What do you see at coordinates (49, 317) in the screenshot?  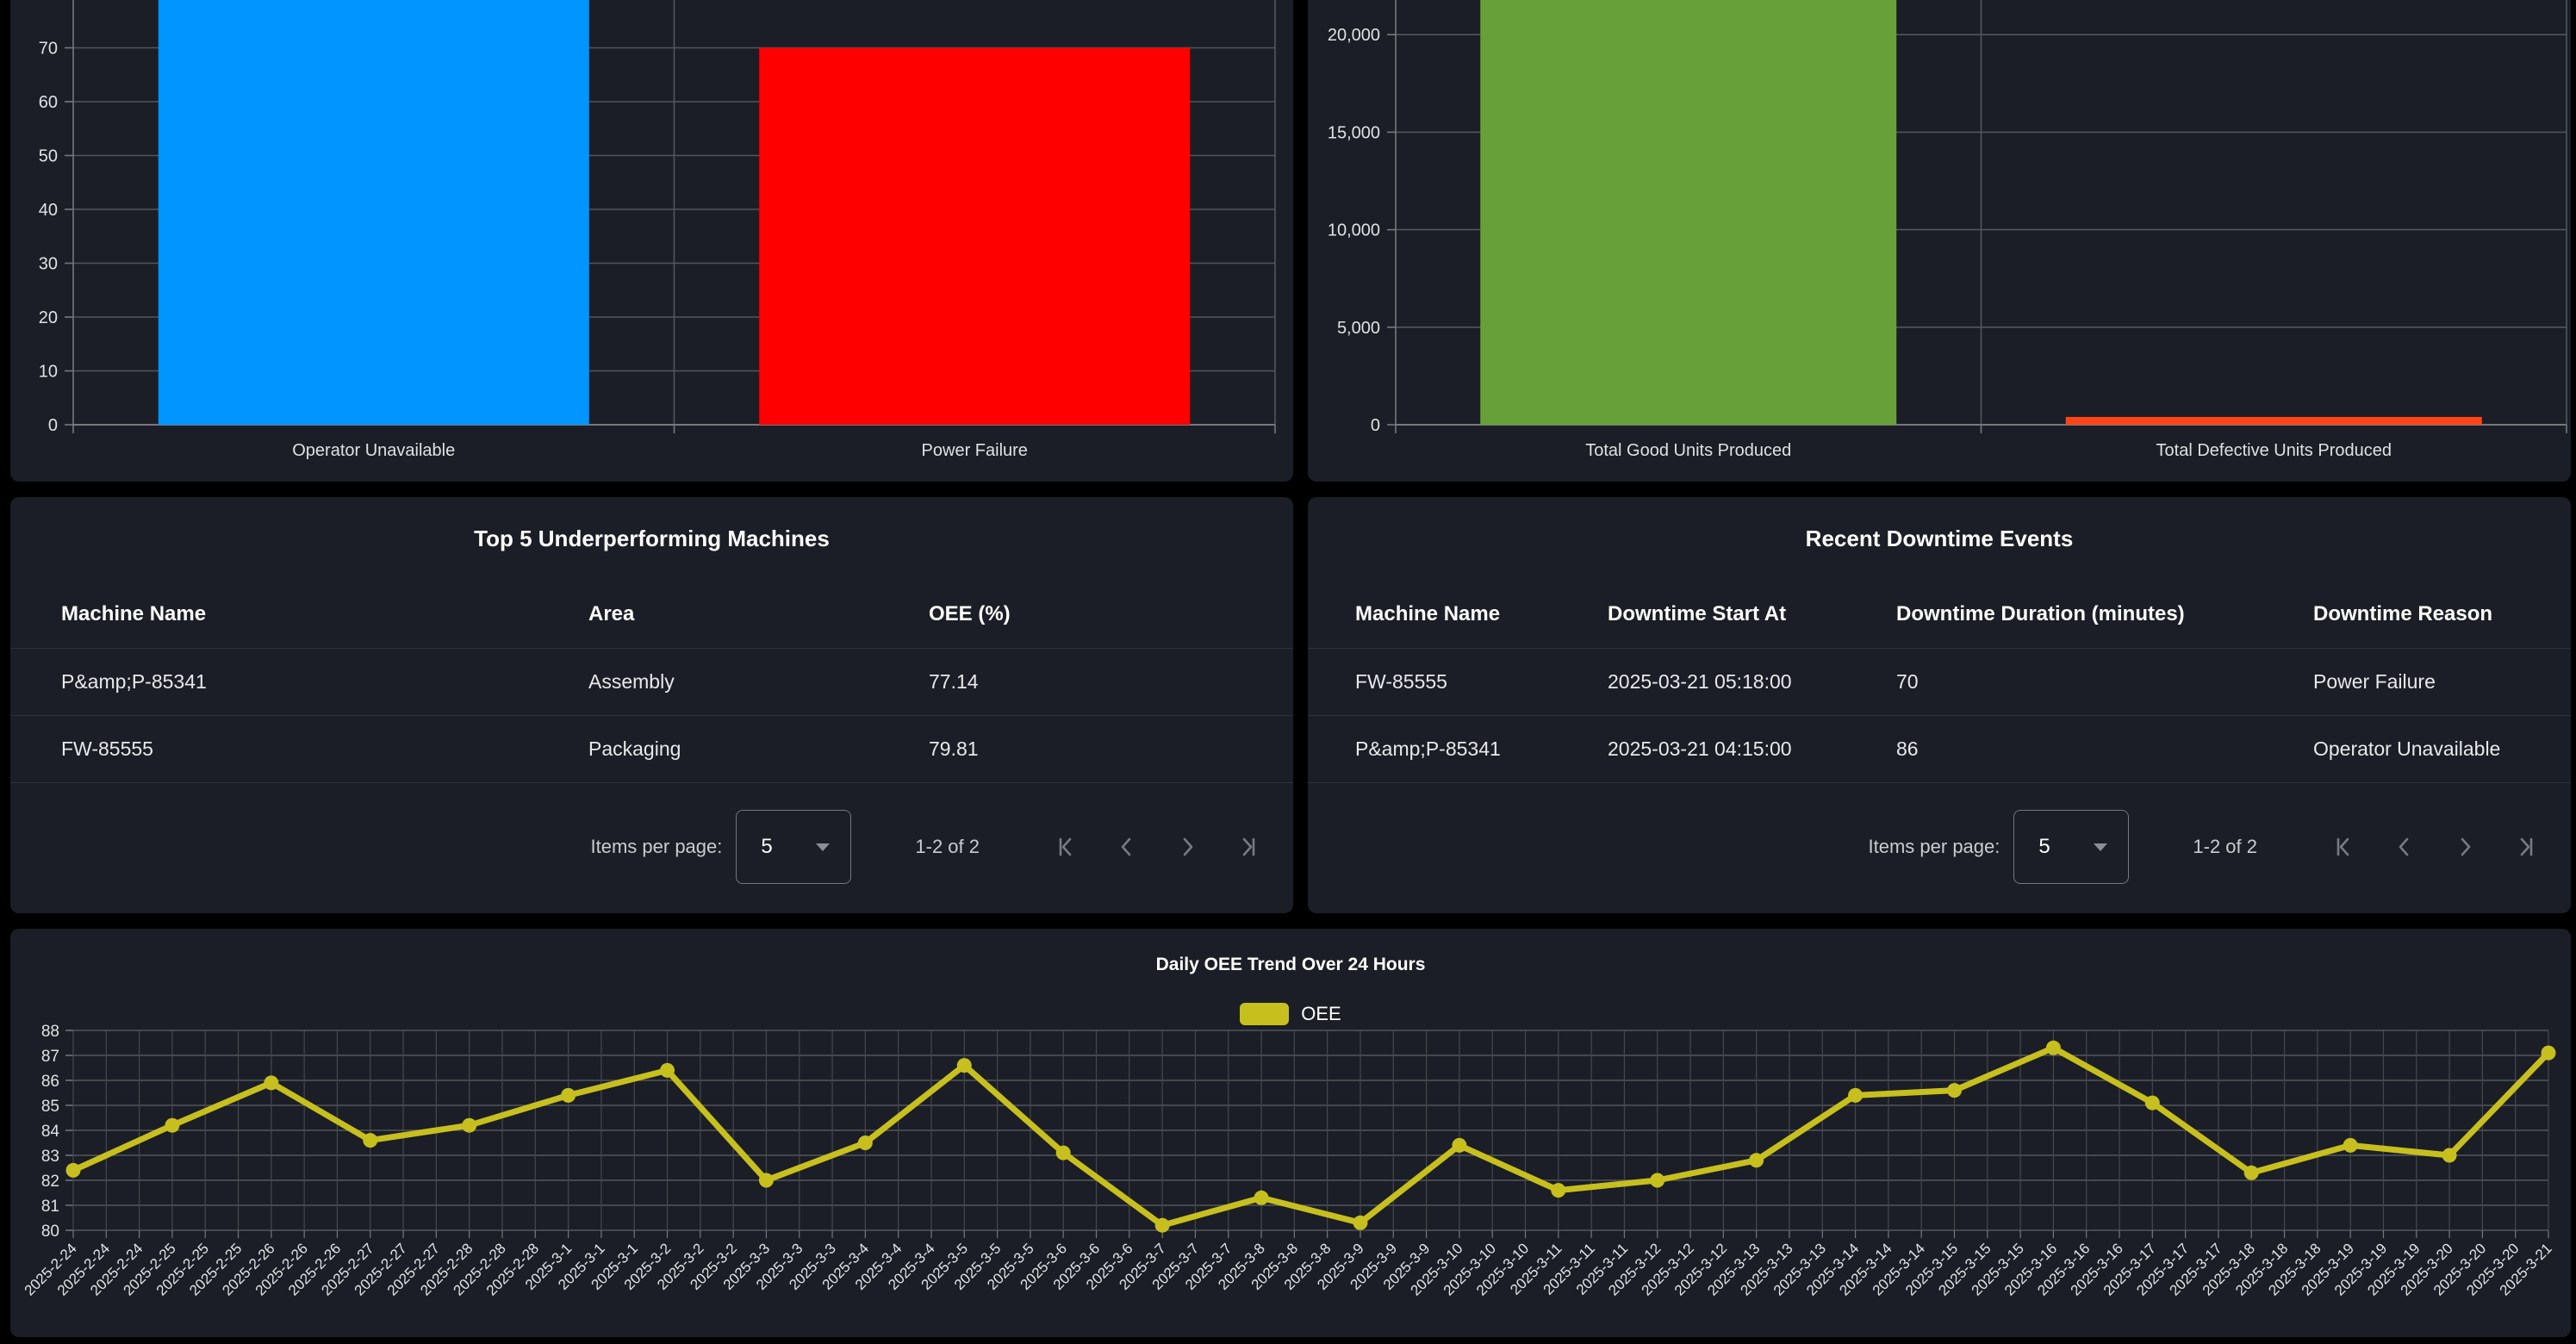 I see `svg-text: 20` at bounding box center [49, 317].